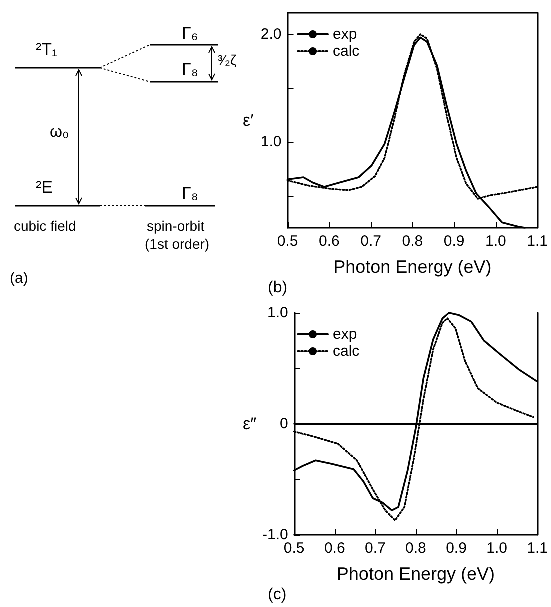 This screenshot has width=551, height=607. What do you see at coordinates (277, 595) in the screenshot?
I see `text: (c)` at bounding box center [277, 595].